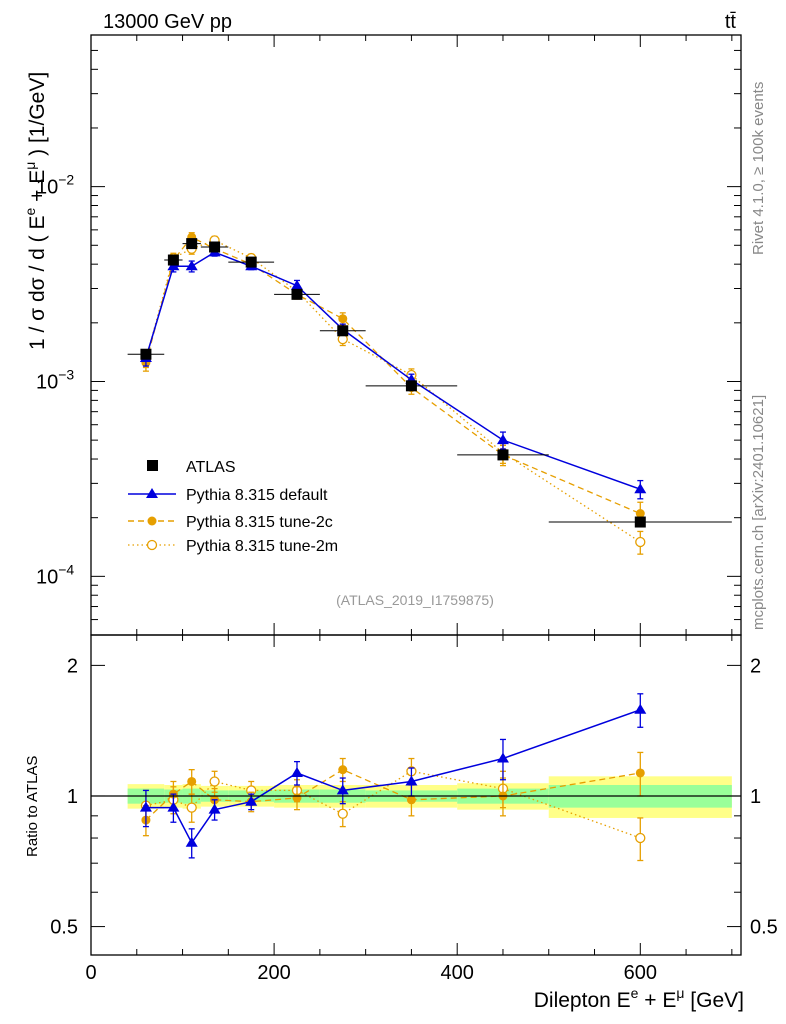 This screenshot has width=786, height=1024. I want to click on ratio-y-tick-label-right: 1, so click(755, 797).